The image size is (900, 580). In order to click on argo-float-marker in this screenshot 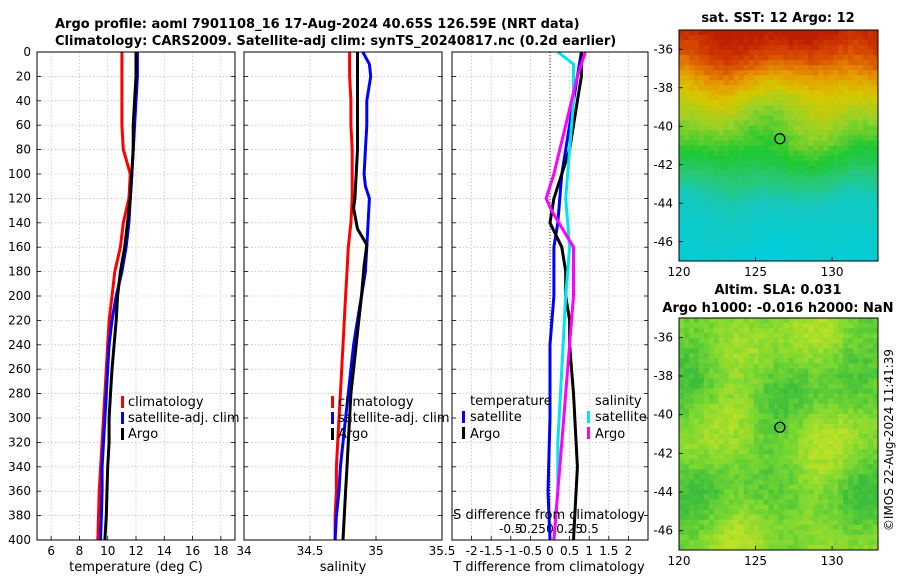, I will do `click(780, 139)`.